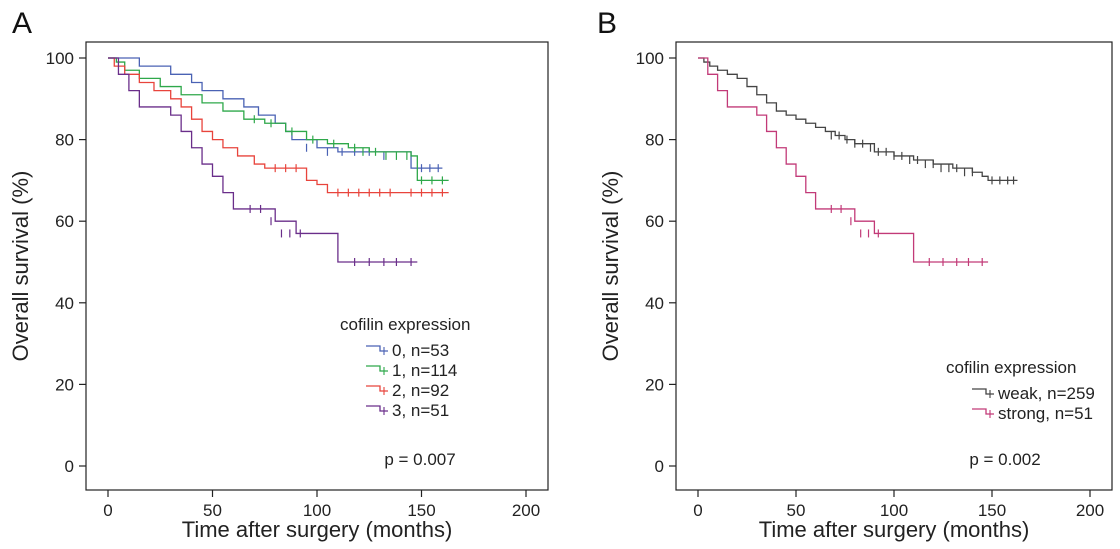 The width and height of the screenshot is (1120, 549). What do you see at coordinates (424, 370) in the screenshot?
I see `legend-entry: 1, n=114` at bounding box center [424, 370].